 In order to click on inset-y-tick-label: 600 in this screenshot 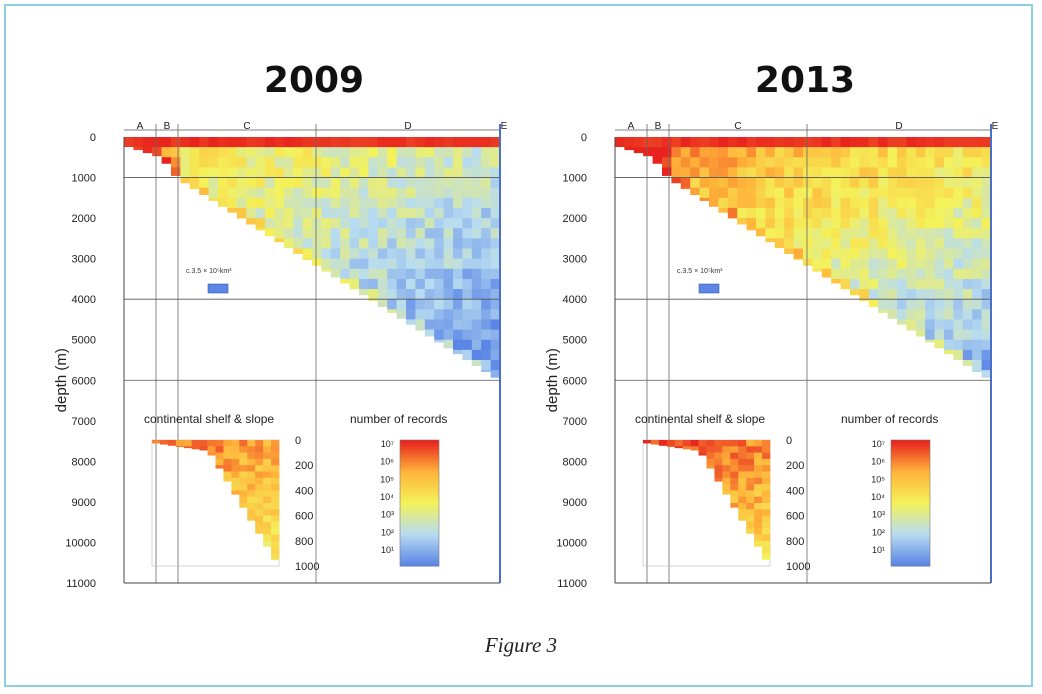, I will do `click(795, 517)`.